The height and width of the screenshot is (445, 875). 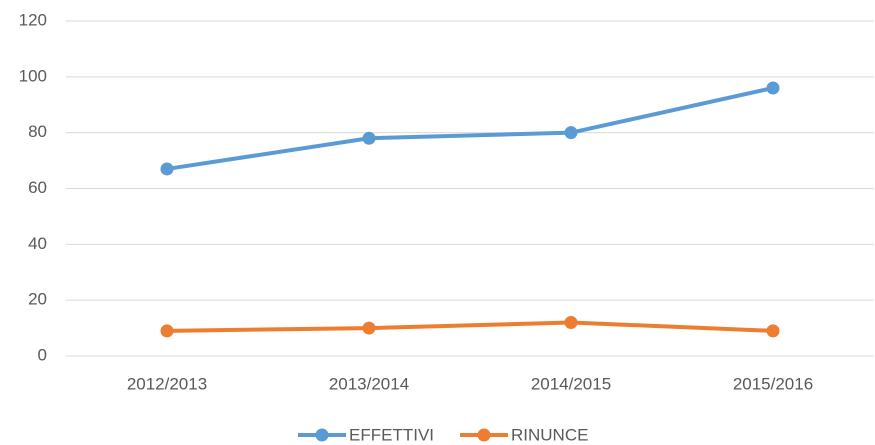 I want to click on x-tick-label: 2012/2013, so click(x=167, y=383).